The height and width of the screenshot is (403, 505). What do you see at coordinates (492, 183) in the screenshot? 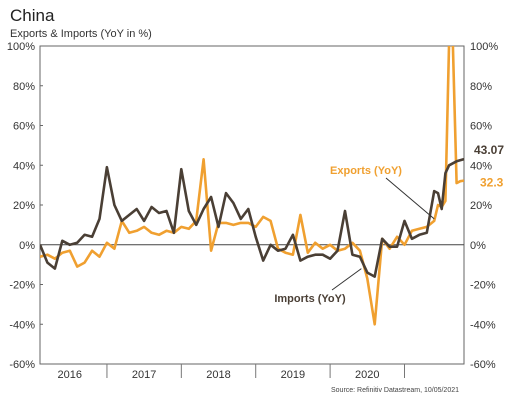
I see `exports-end-label: 32.3` at bounding box center [492, 183].